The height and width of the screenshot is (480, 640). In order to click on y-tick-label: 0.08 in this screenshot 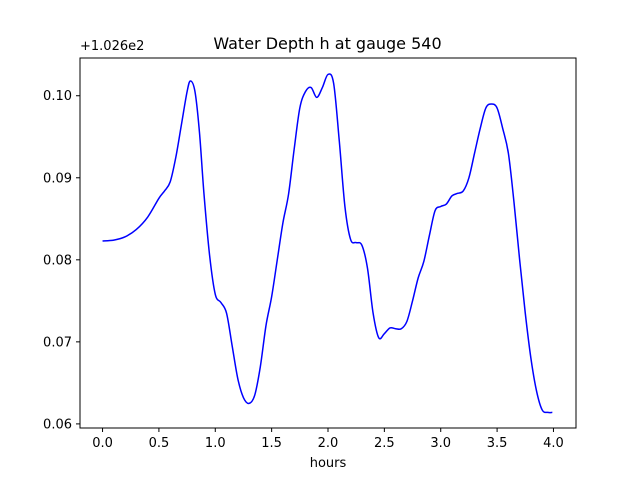, I will do `click(57, 260)`.